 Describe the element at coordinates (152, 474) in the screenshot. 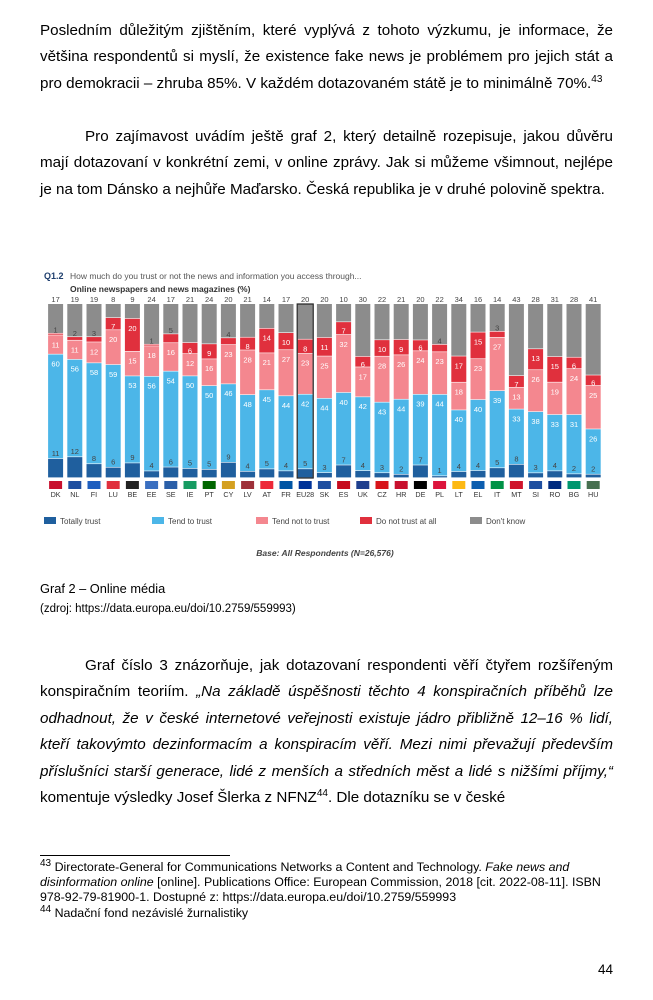

I see `bar-EE-totally-trust` at that location.